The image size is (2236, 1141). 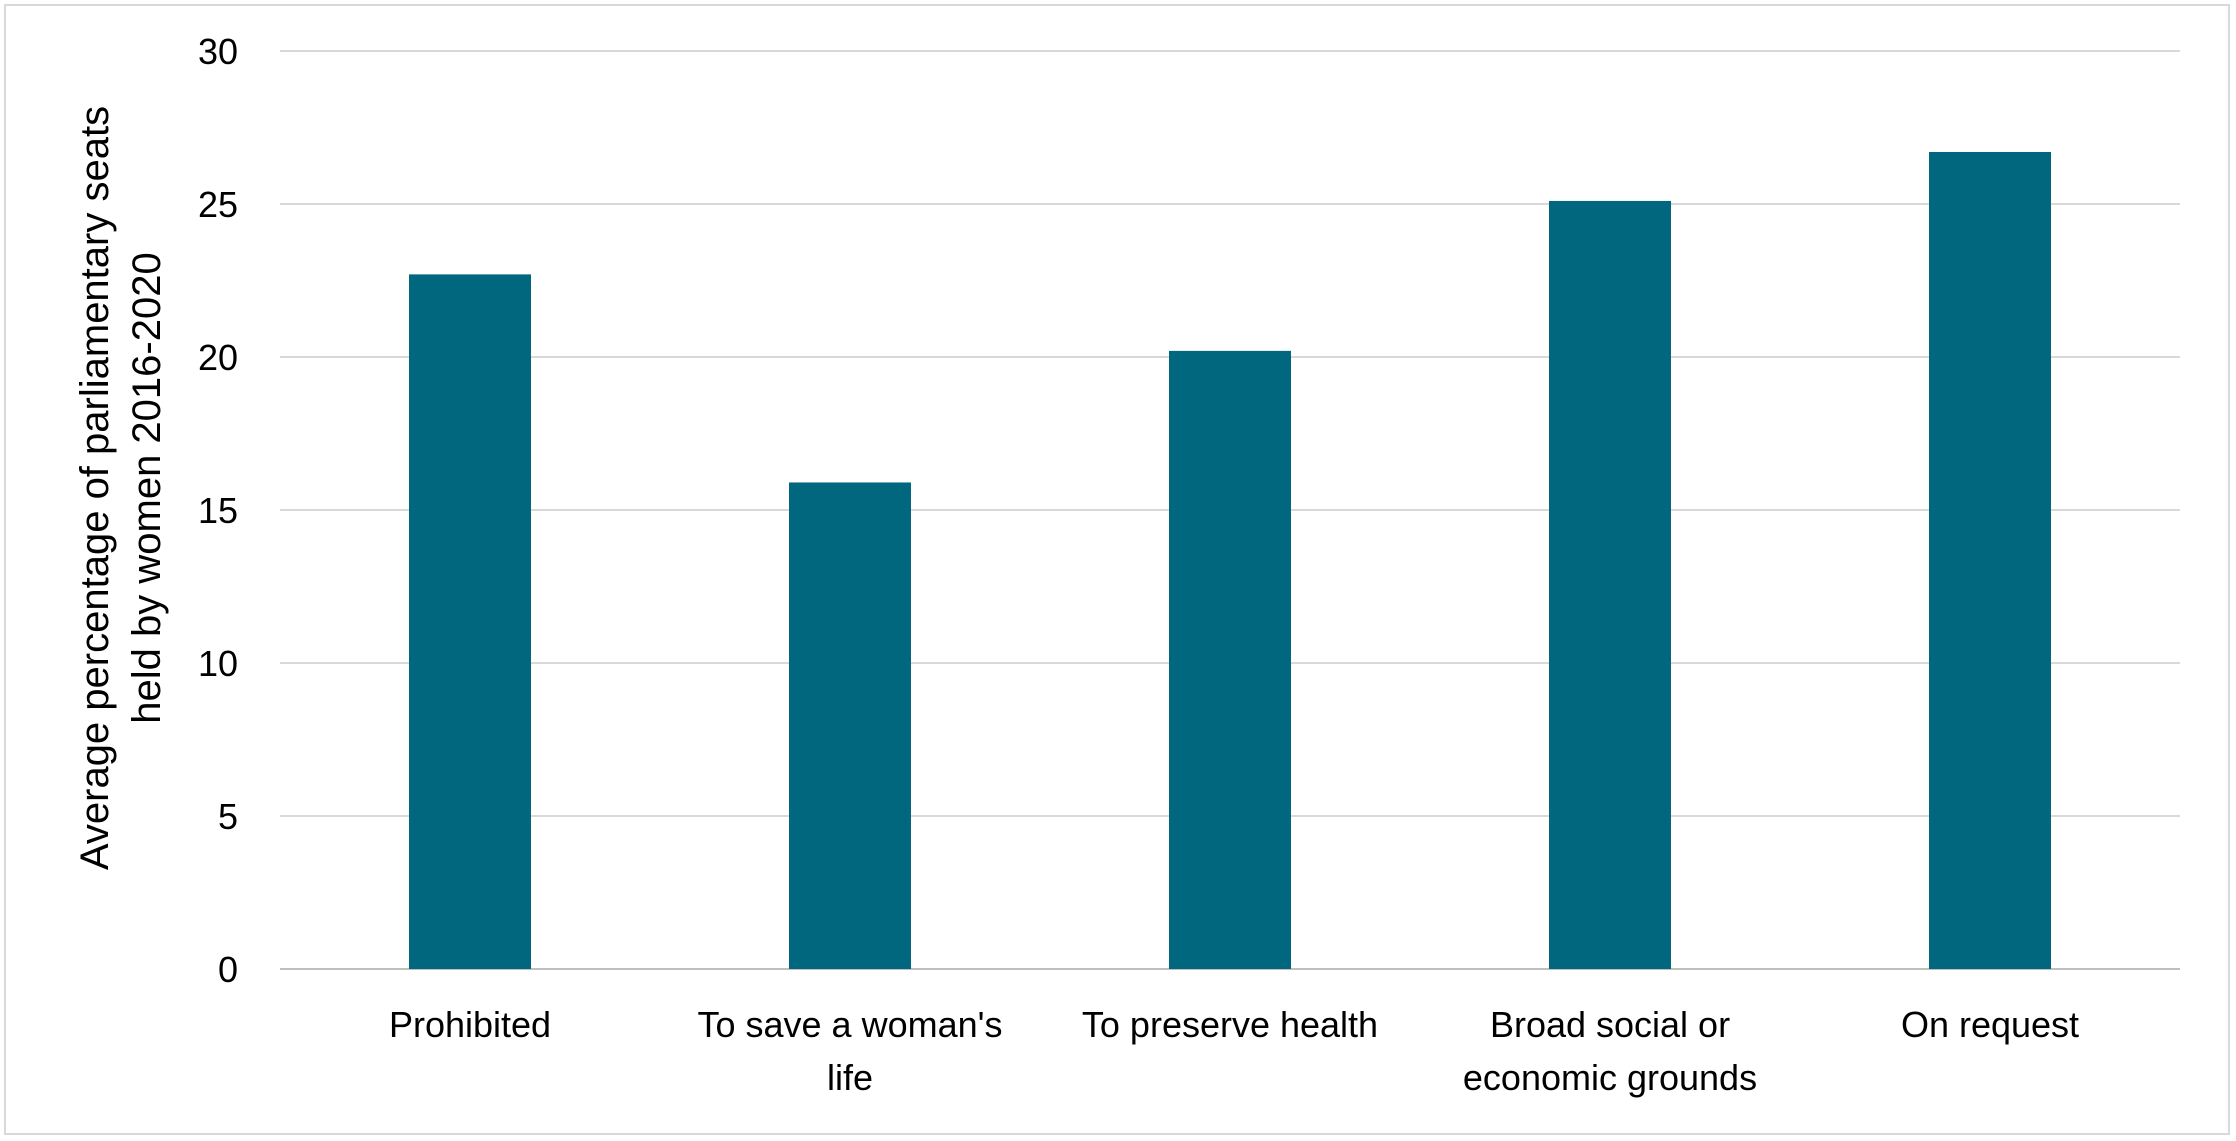 I want to click on y-tick-label: 30, so click(x=218, y=51).